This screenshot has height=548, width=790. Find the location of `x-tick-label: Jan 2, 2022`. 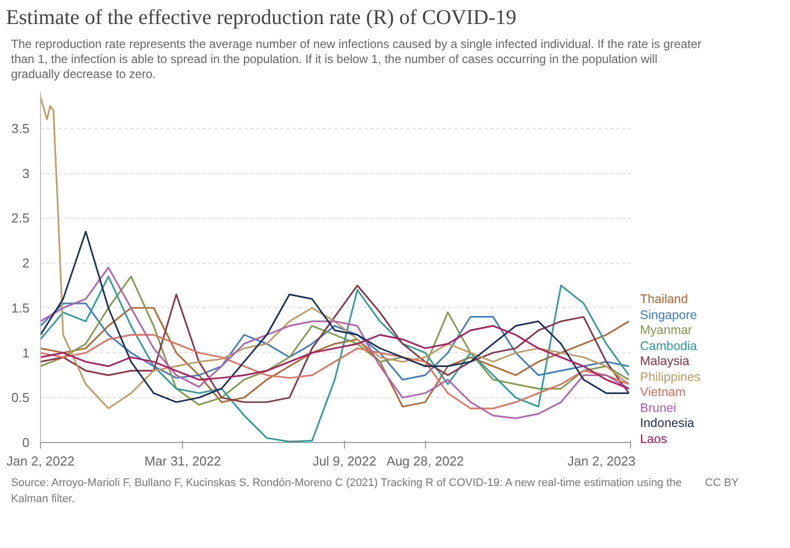

x-tick-label: Jan 2, 2022 is located at coordinates (40, 461).